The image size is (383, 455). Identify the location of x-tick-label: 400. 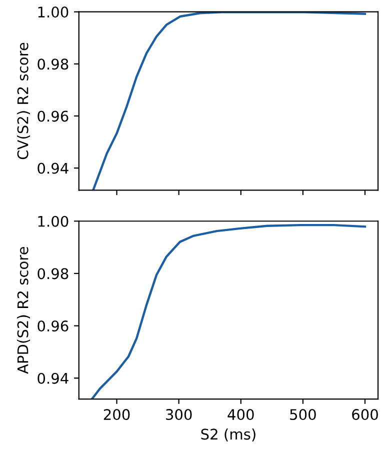
(241, 414).